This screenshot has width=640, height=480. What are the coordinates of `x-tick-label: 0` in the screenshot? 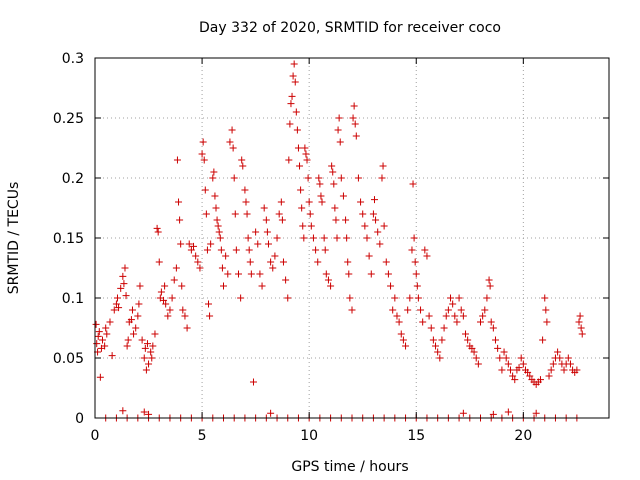 It's located at (95, 436).